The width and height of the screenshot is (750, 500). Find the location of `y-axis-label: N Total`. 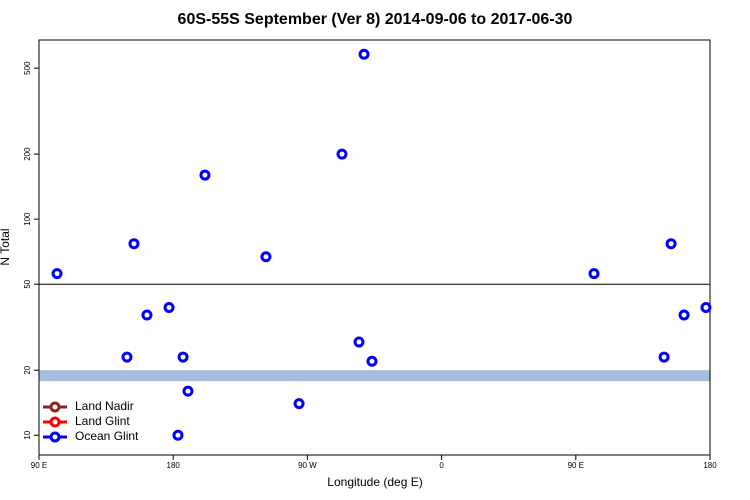

y-axis-label: N Total is located at coordinates (6, 246).